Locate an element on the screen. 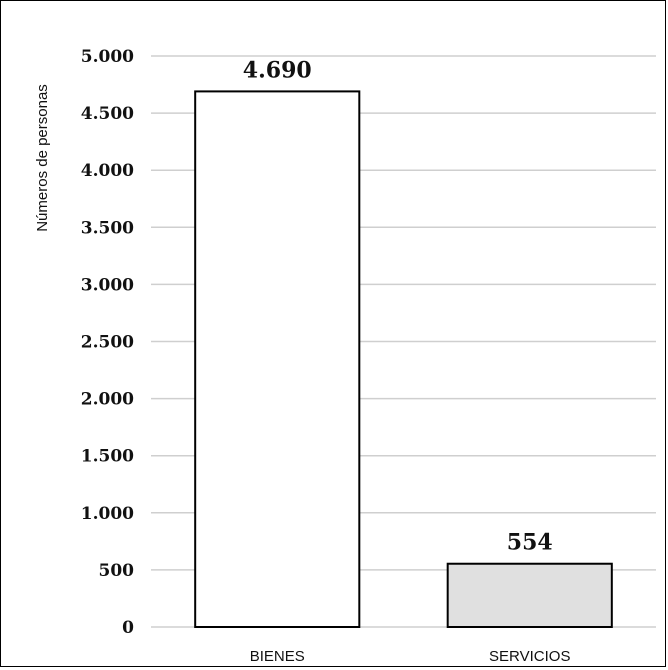 The width and height of the screenshot is (668, 670). y-tick-label: 2.500 is located at coordinates (107, 343).